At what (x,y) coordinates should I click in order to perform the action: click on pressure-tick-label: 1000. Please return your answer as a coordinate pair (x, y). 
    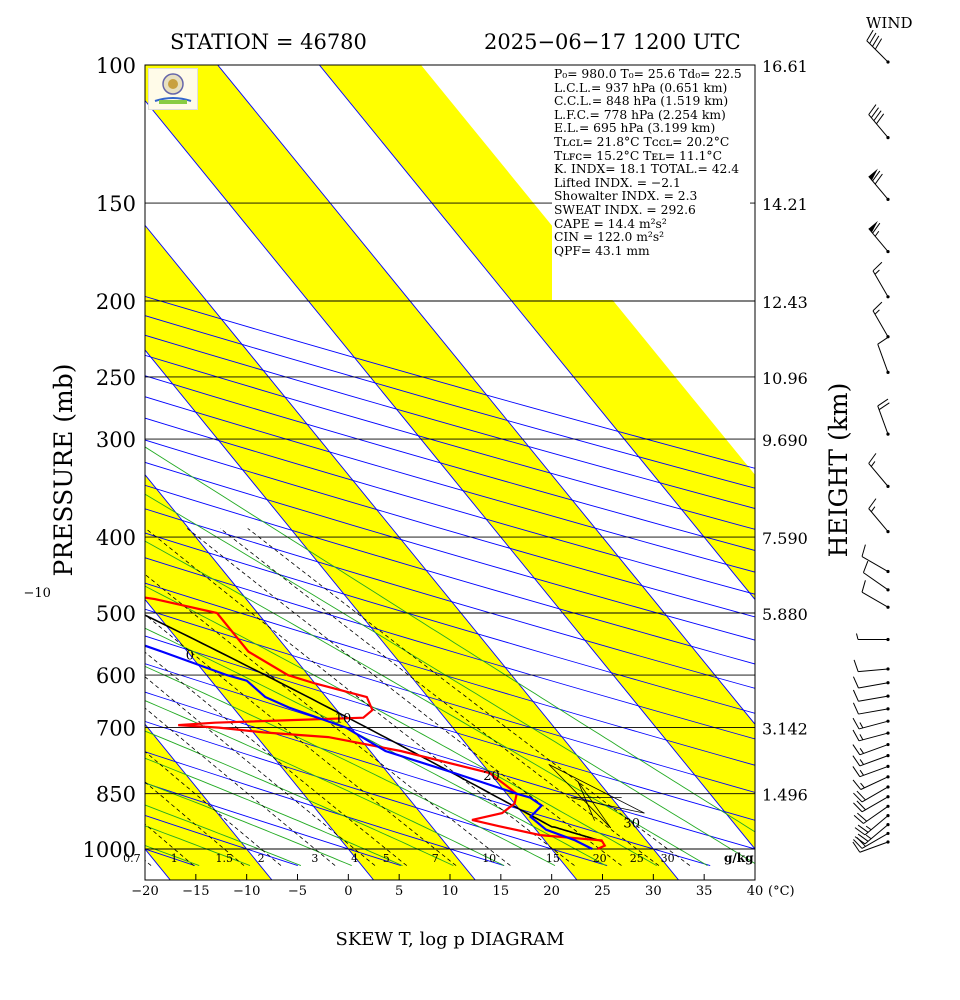
    Looking at the image, I should click on (109, 850).